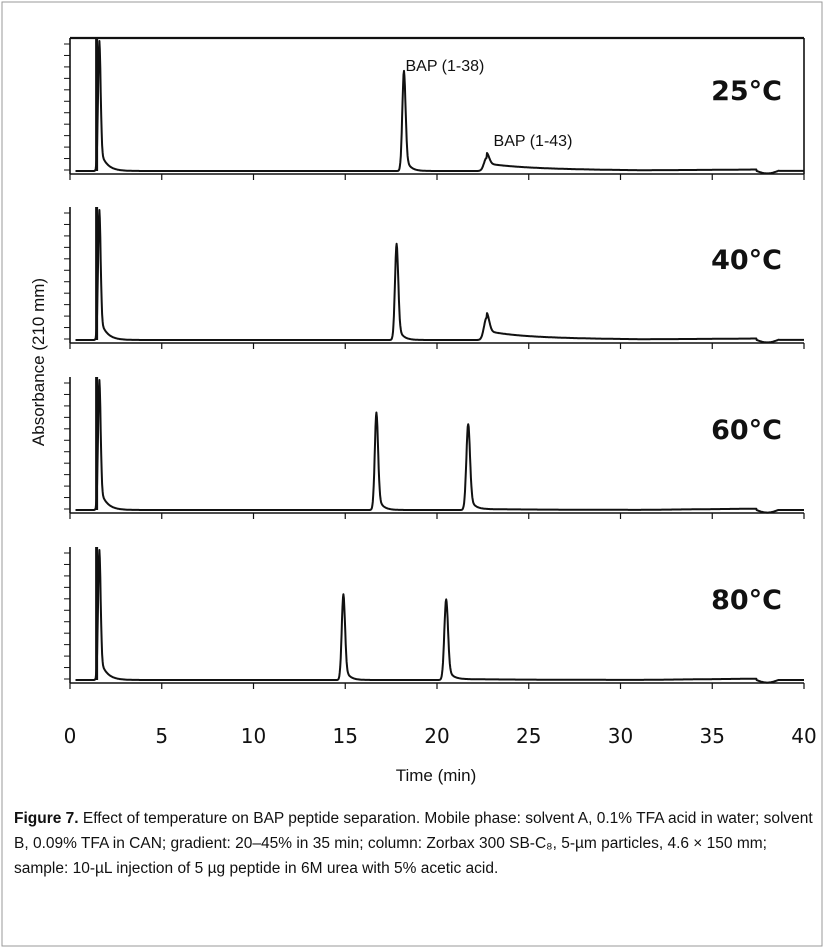 The image size is (824, 948). Describe the element at coordinates (38, 362) in the screenshot. I see `y-axis-title: Absorbance (210 mm)` at that location.